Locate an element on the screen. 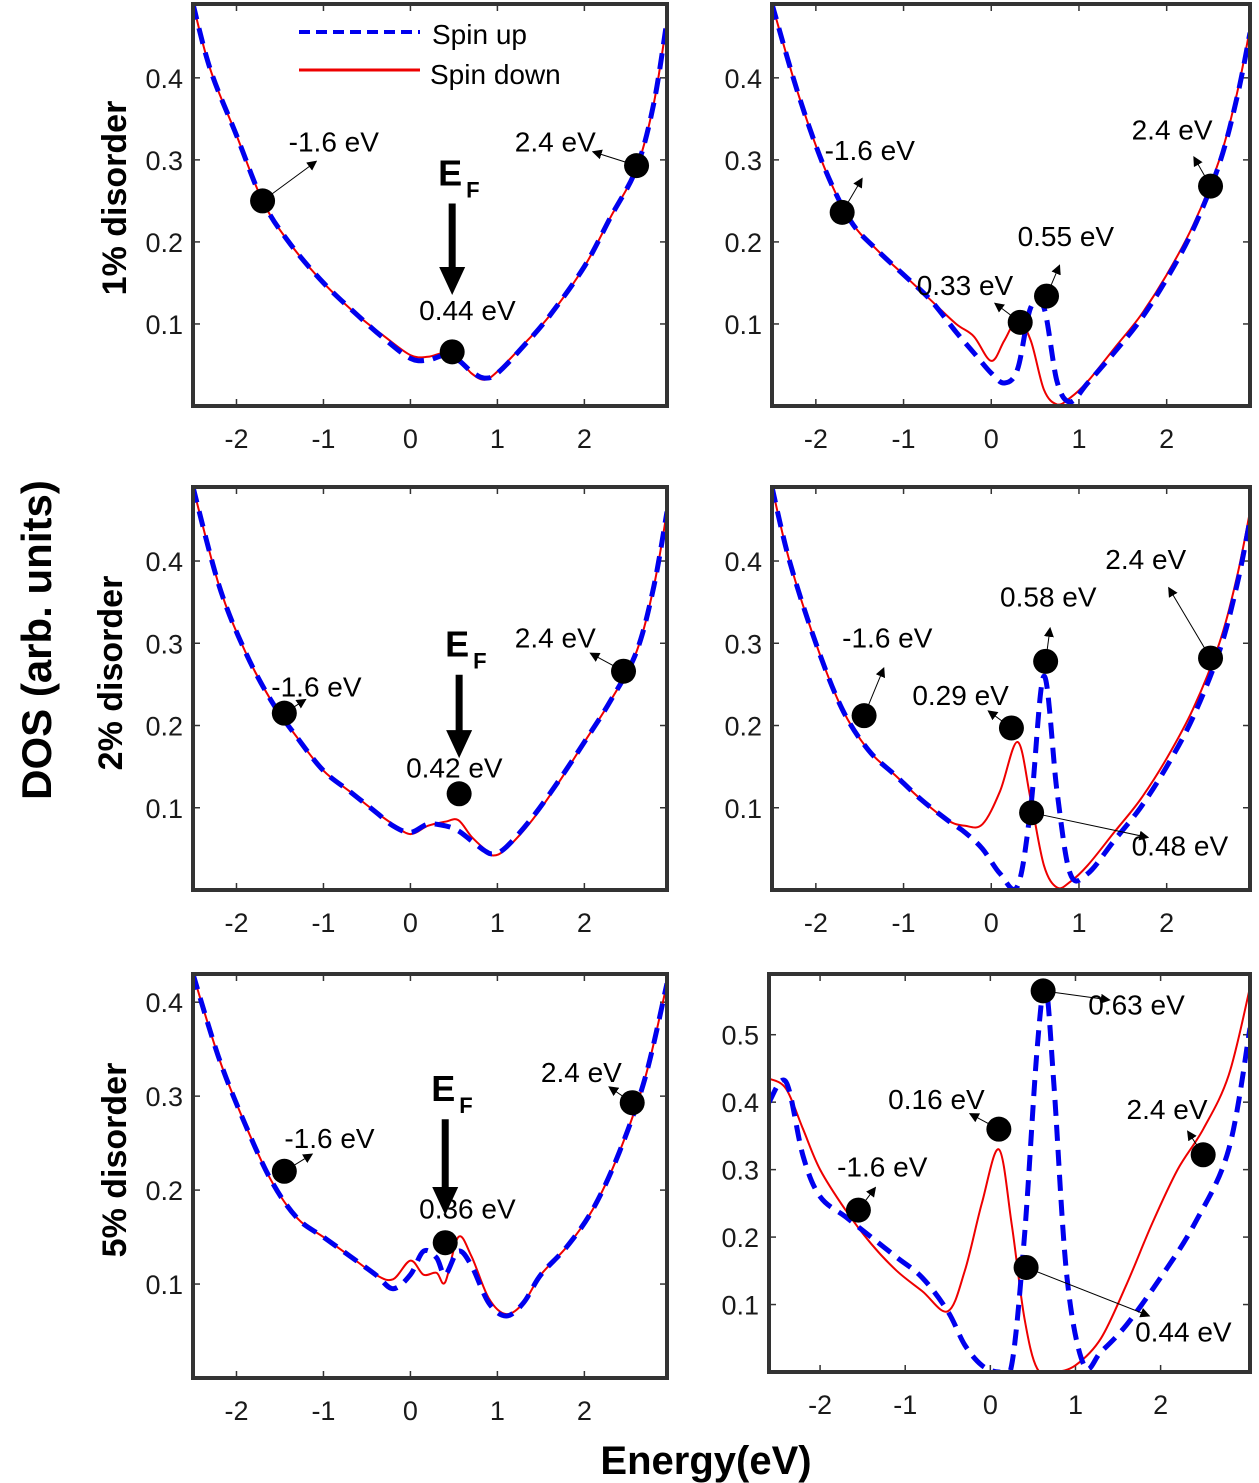  energy-annotation: 0.16 eV is located at coordinates (936, 1099).